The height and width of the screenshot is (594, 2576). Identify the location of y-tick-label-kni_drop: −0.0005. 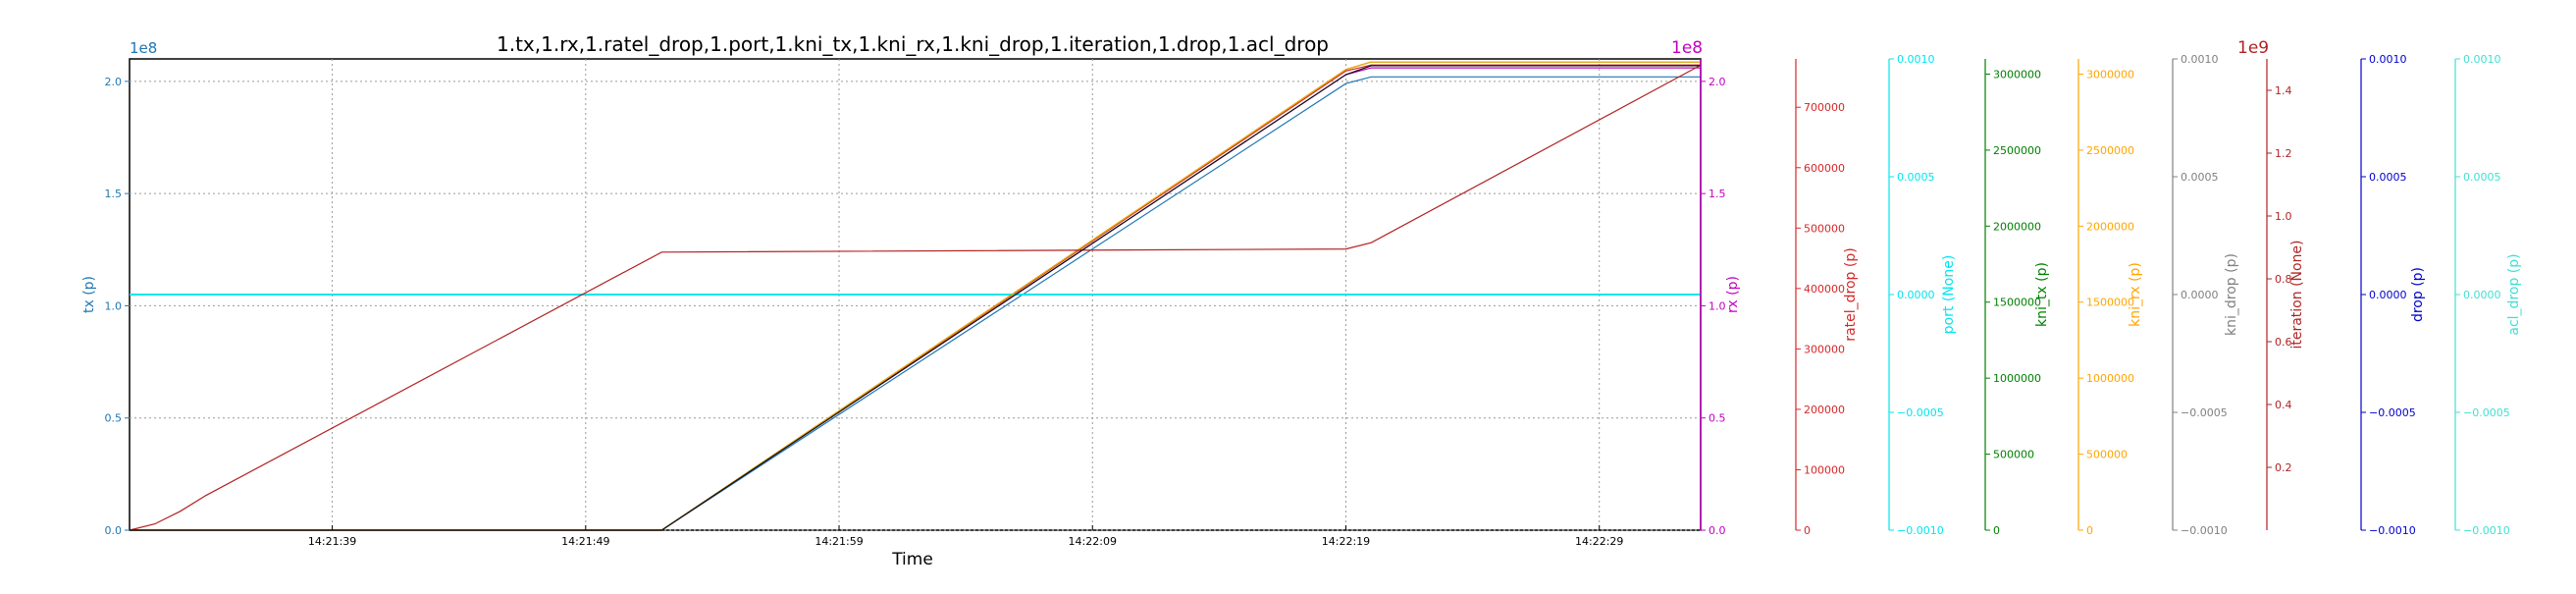
(2204, 412).